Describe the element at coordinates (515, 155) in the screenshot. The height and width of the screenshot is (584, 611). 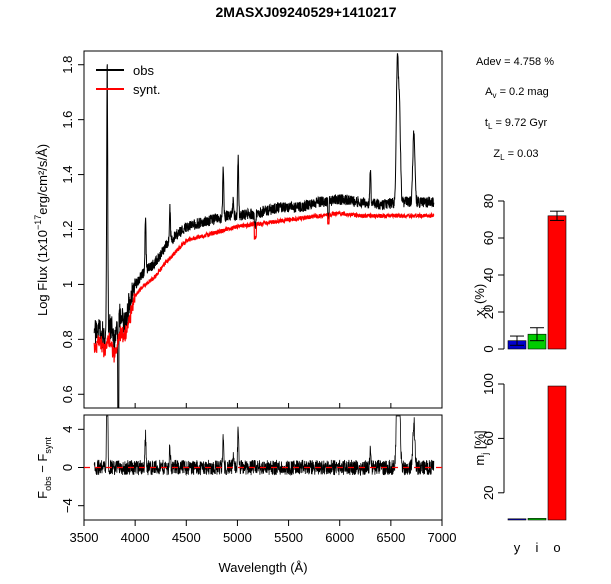
I see `zl-stat: ZL = 0.03` at that location.